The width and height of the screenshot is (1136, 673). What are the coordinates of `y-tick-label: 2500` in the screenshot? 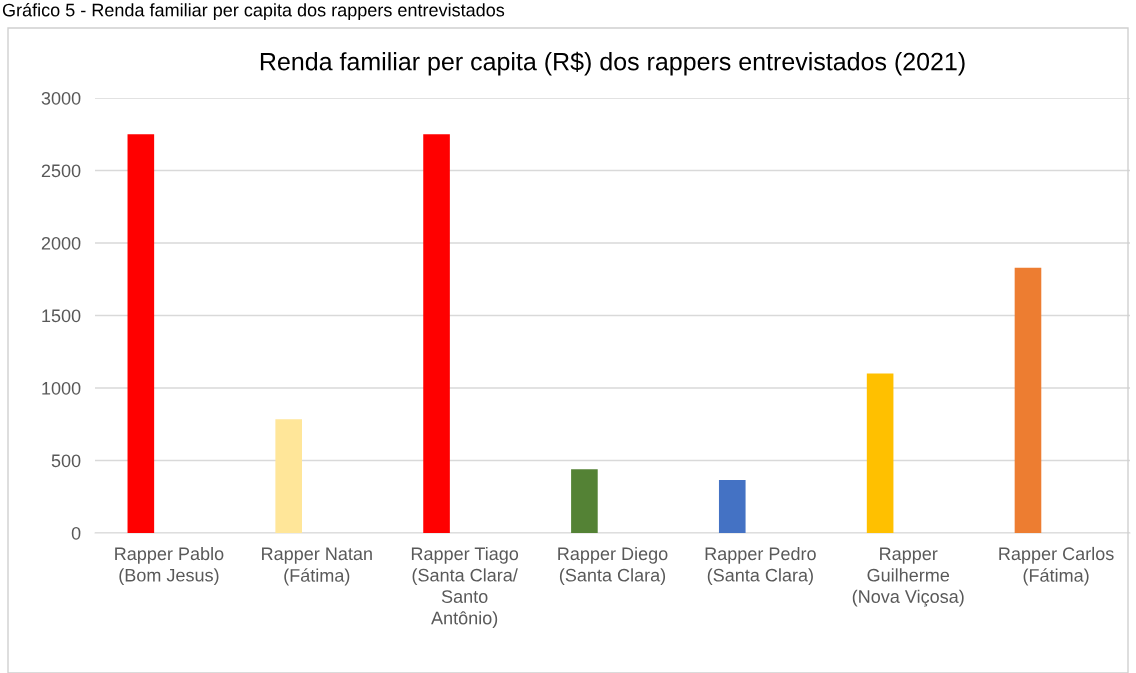 It's located at (61, 171).